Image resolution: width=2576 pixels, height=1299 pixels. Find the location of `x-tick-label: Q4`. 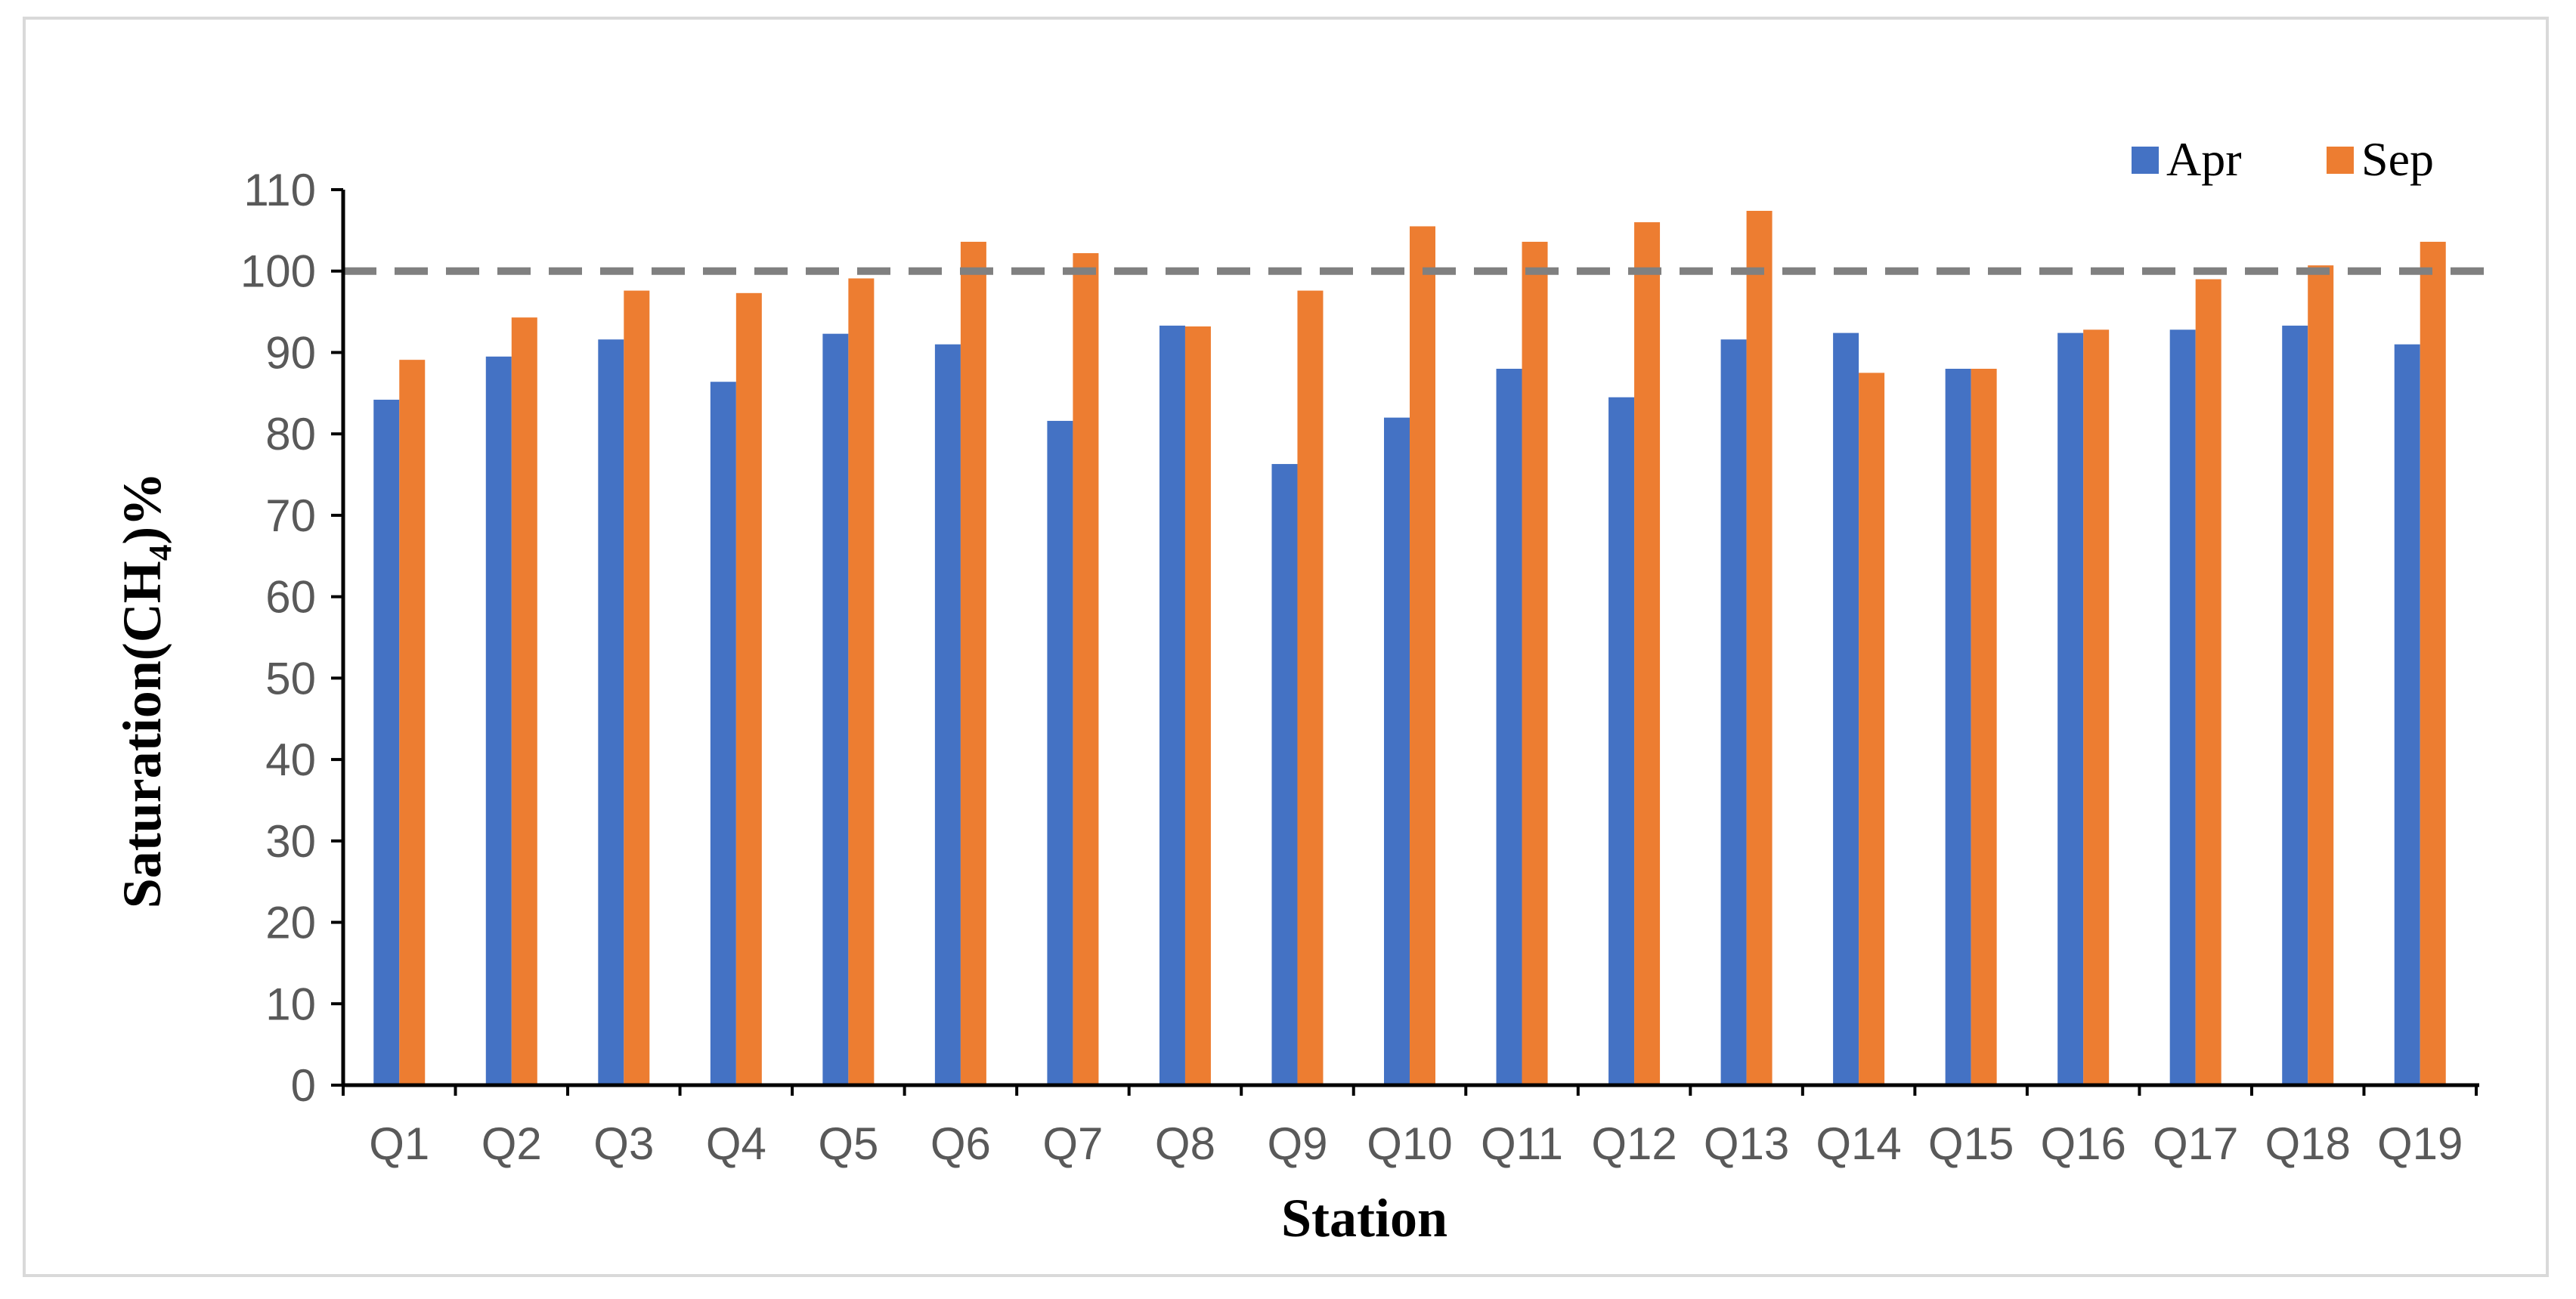

x-tick-label: Q4 is located at coordinates (736, 1143).